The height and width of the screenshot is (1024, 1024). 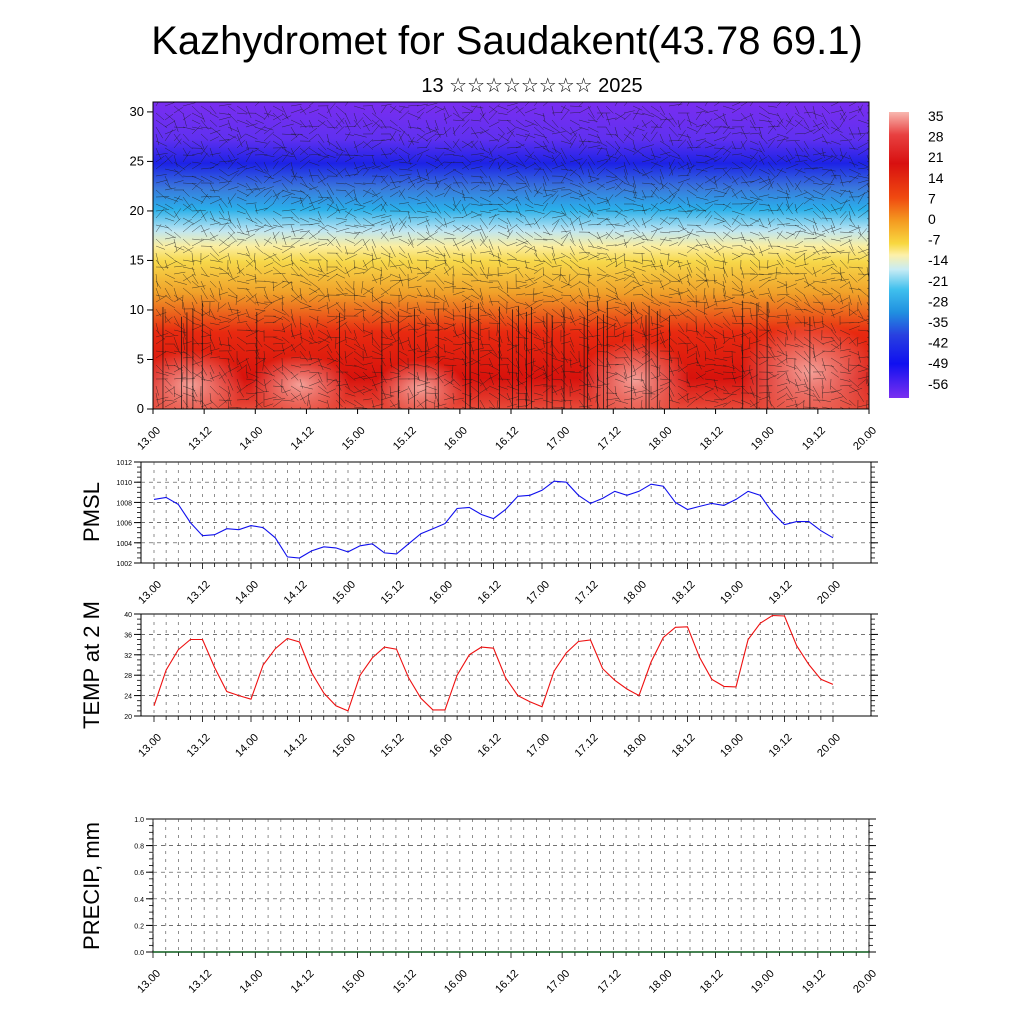 What do you see at coordinates (137, 160) in the screenshot?
I see `y-tick-label: 25` at bounding box center [137, 160].